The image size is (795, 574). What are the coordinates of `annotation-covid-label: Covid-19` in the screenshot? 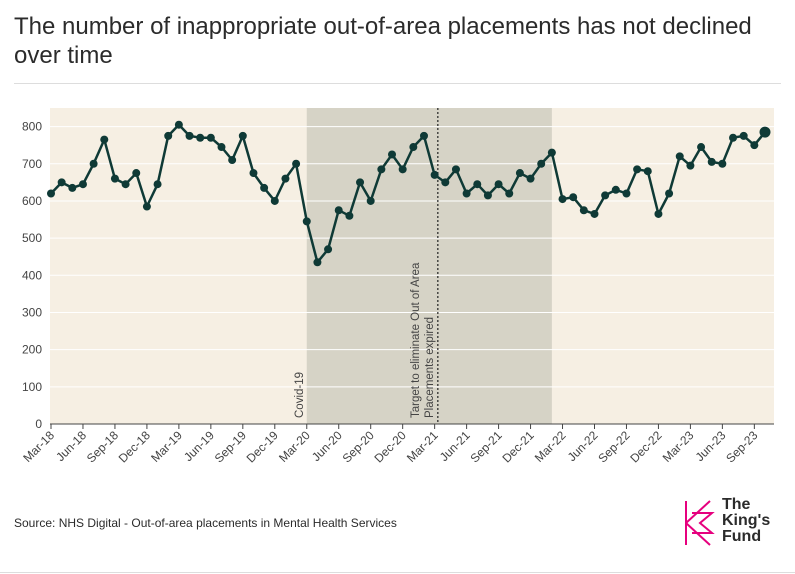 It's located at (300, 395).